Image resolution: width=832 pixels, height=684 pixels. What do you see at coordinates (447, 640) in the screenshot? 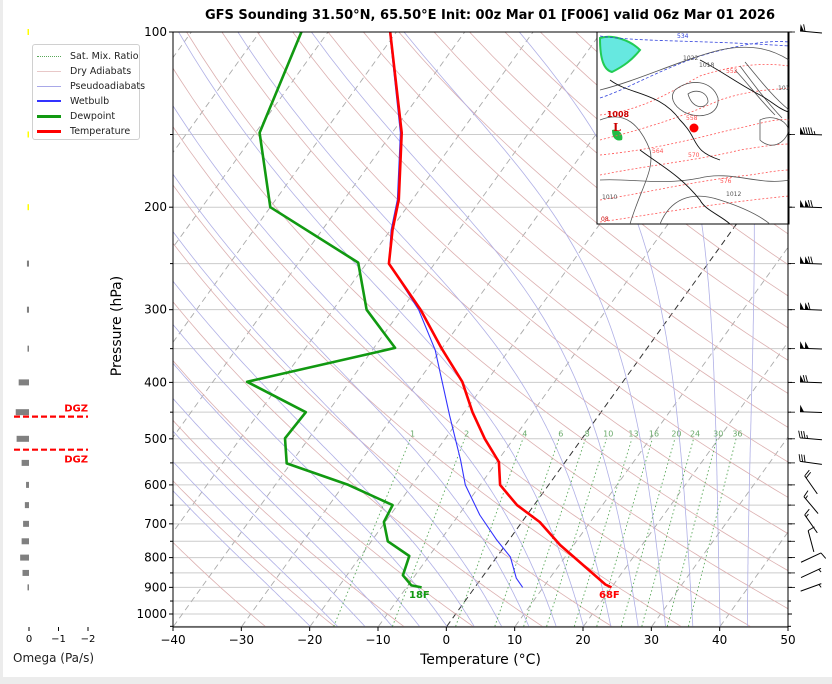
I see `x-tick-label: 0` at bounding box center [447, 640].